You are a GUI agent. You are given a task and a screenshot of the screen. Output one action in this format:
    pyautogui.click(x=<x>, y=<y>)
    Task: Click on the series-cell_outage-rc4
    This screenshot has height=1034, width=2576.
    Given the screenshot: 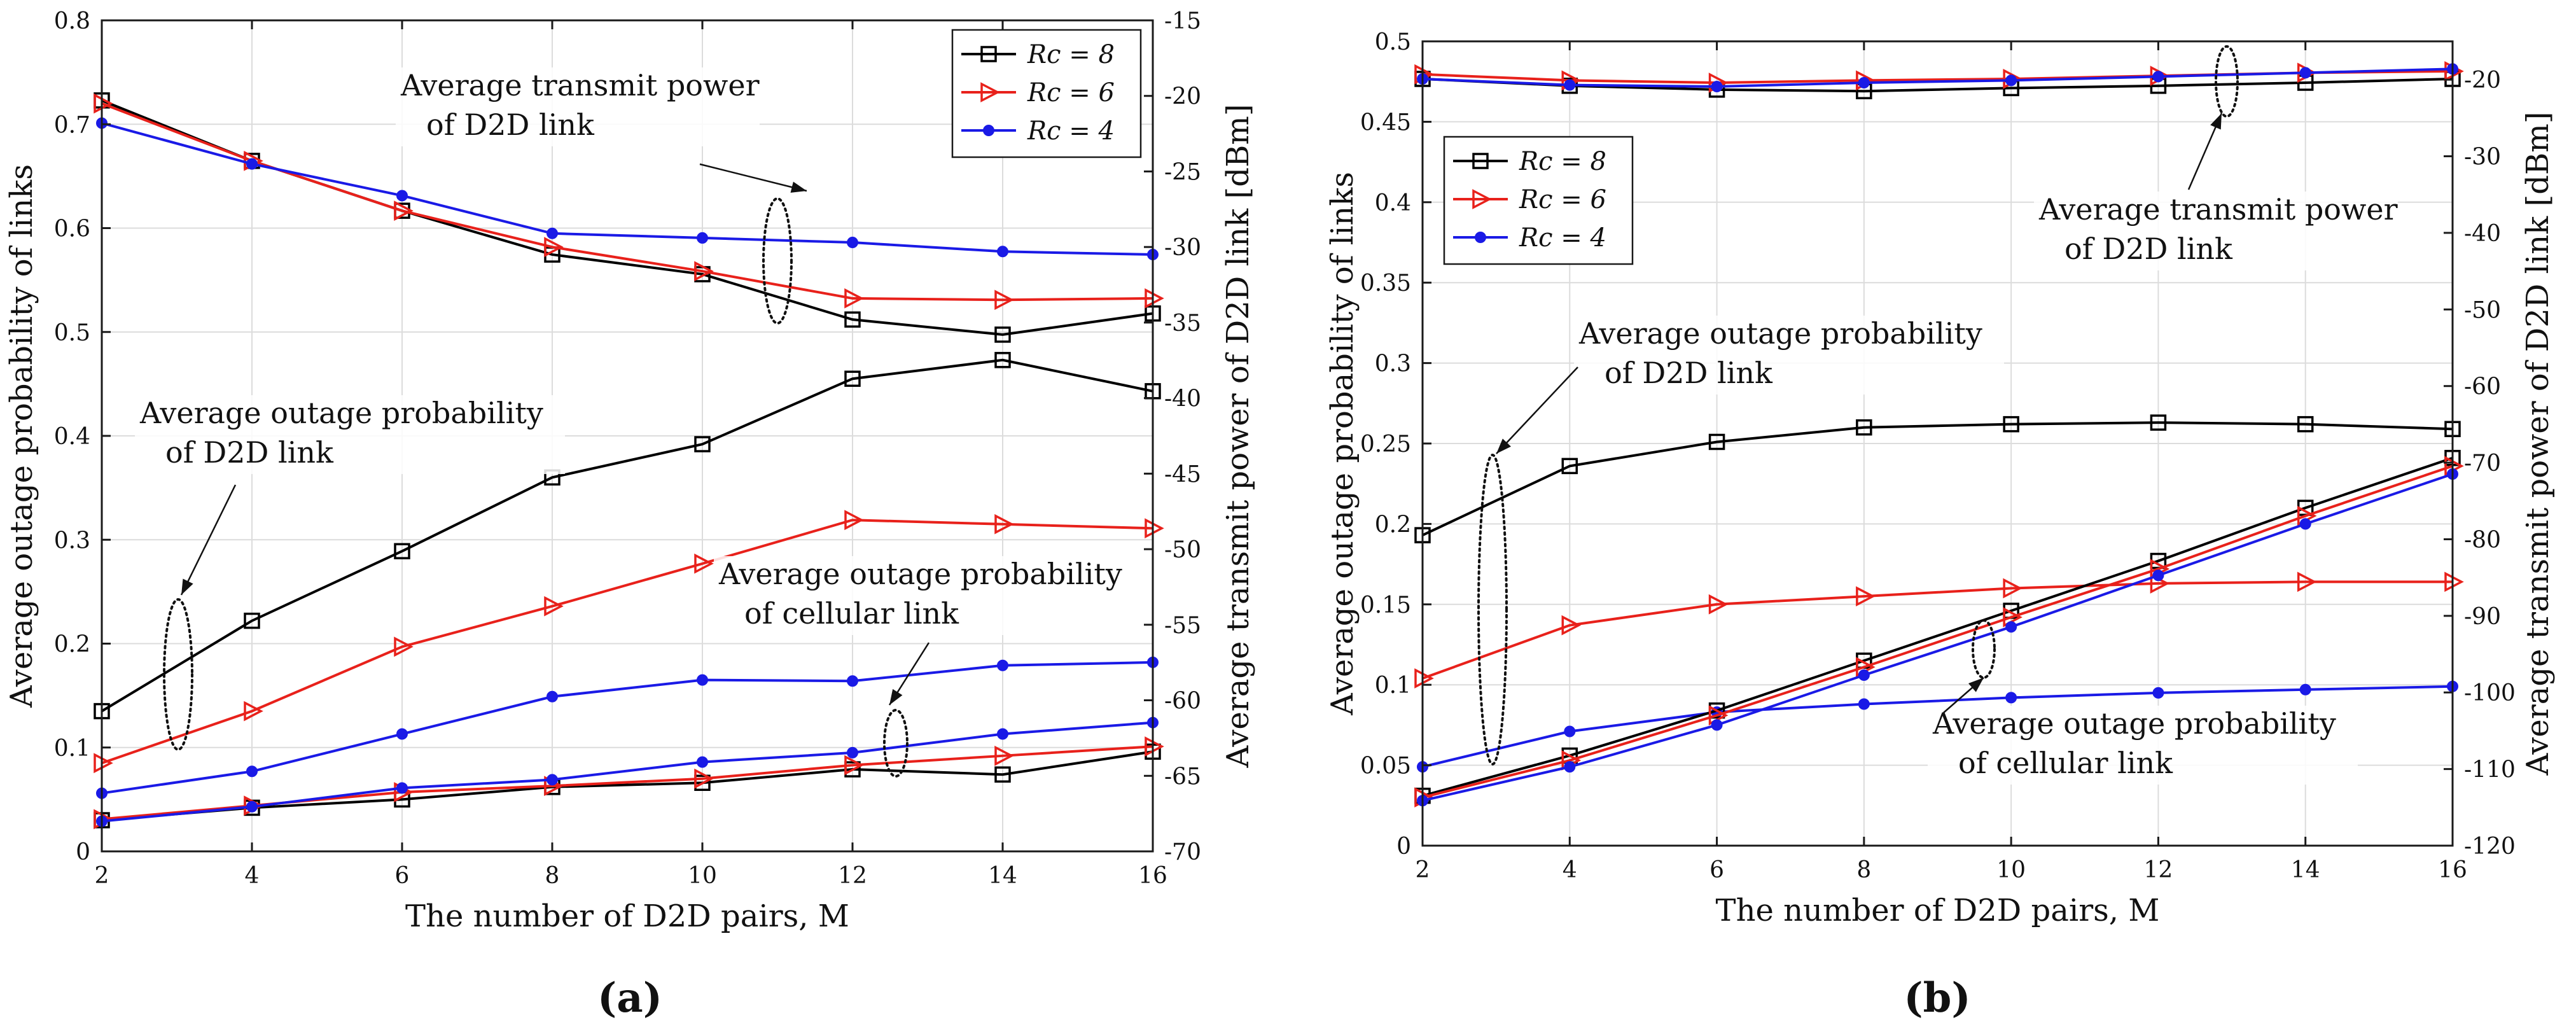 What is the action you would take?
    pyautogui.click(x=1937, y=637)
    